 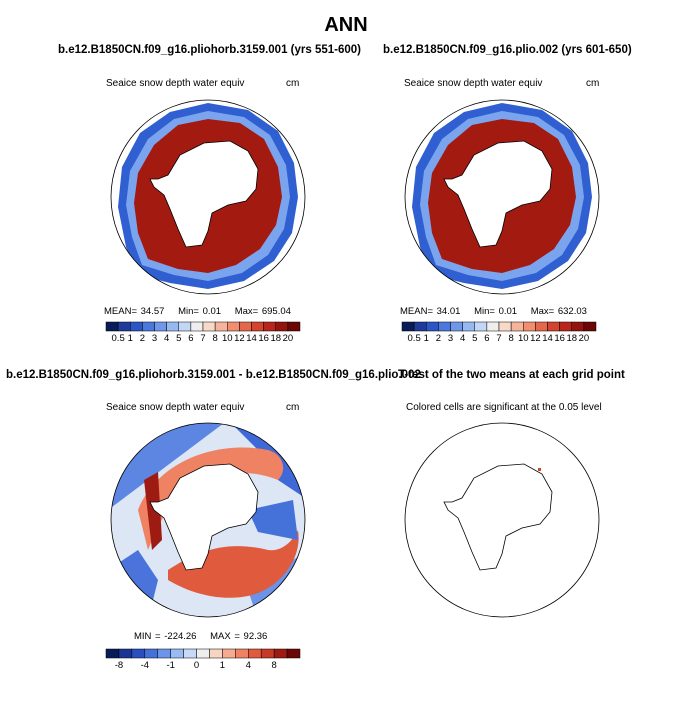 I want to click on panel3-colorbar-tick-label: 0, so click(x=196, y=665).